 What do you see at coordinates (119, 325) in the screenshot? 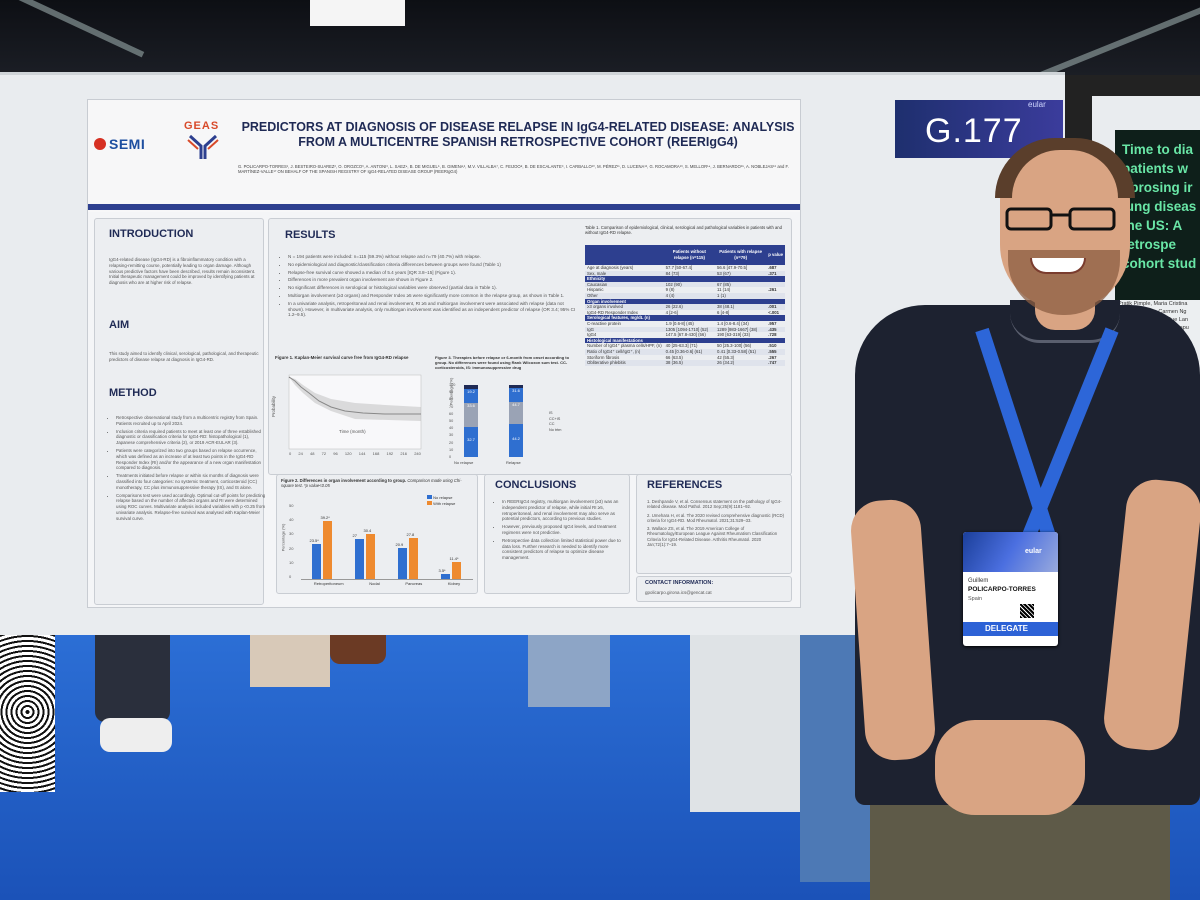
I see `aim-heading: AIM` at bounding box center [119, 325].